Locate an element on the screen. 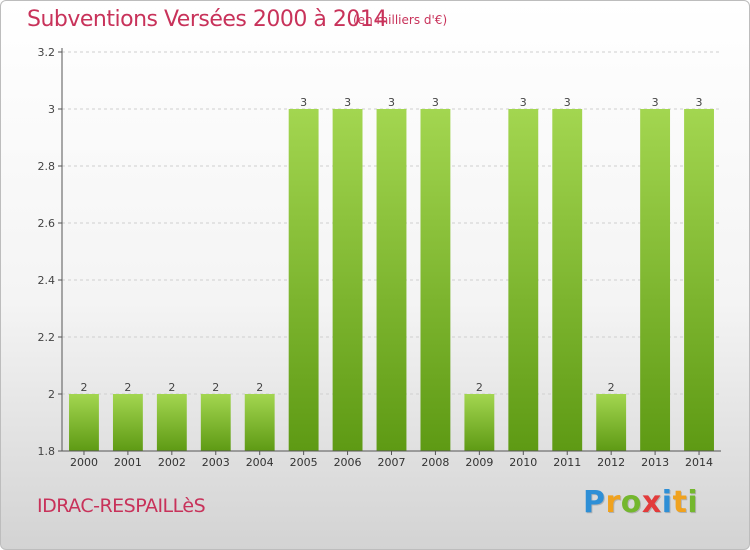 This screenshot has width=750, height=550. bar-2002 is located at coordinates (171, 422).